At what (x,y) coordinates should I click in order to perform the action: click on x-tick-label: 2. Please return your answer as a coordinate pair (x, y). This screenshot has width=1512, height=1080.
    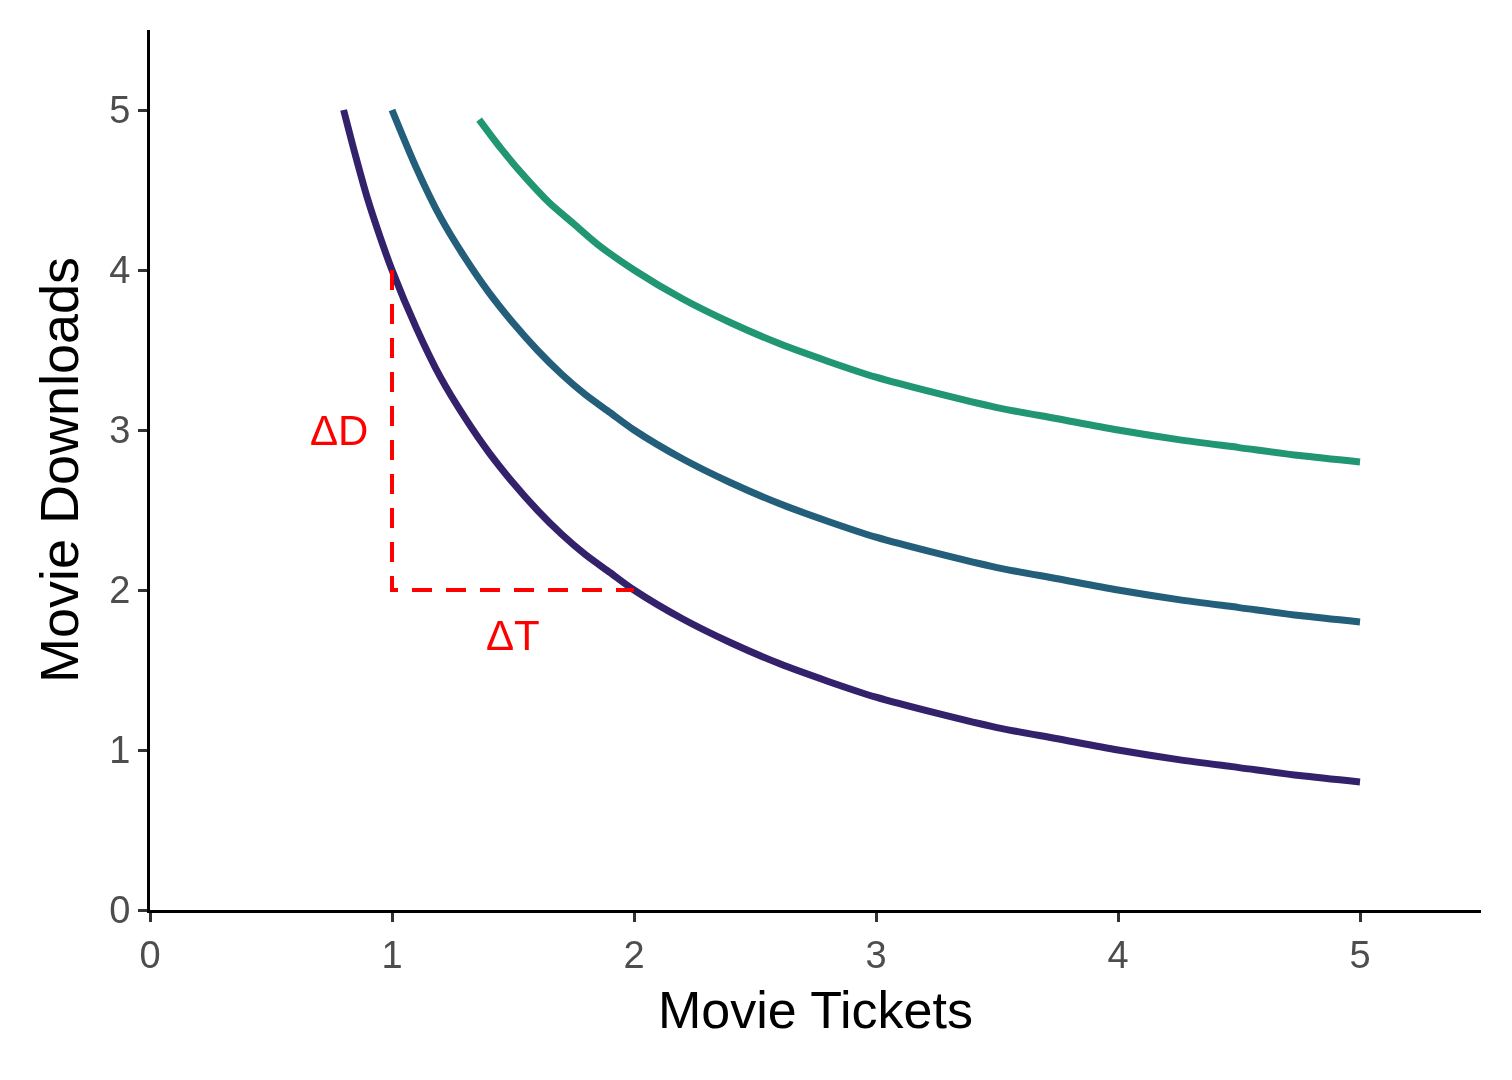
    Looking at the image, I should click on (634, 954).